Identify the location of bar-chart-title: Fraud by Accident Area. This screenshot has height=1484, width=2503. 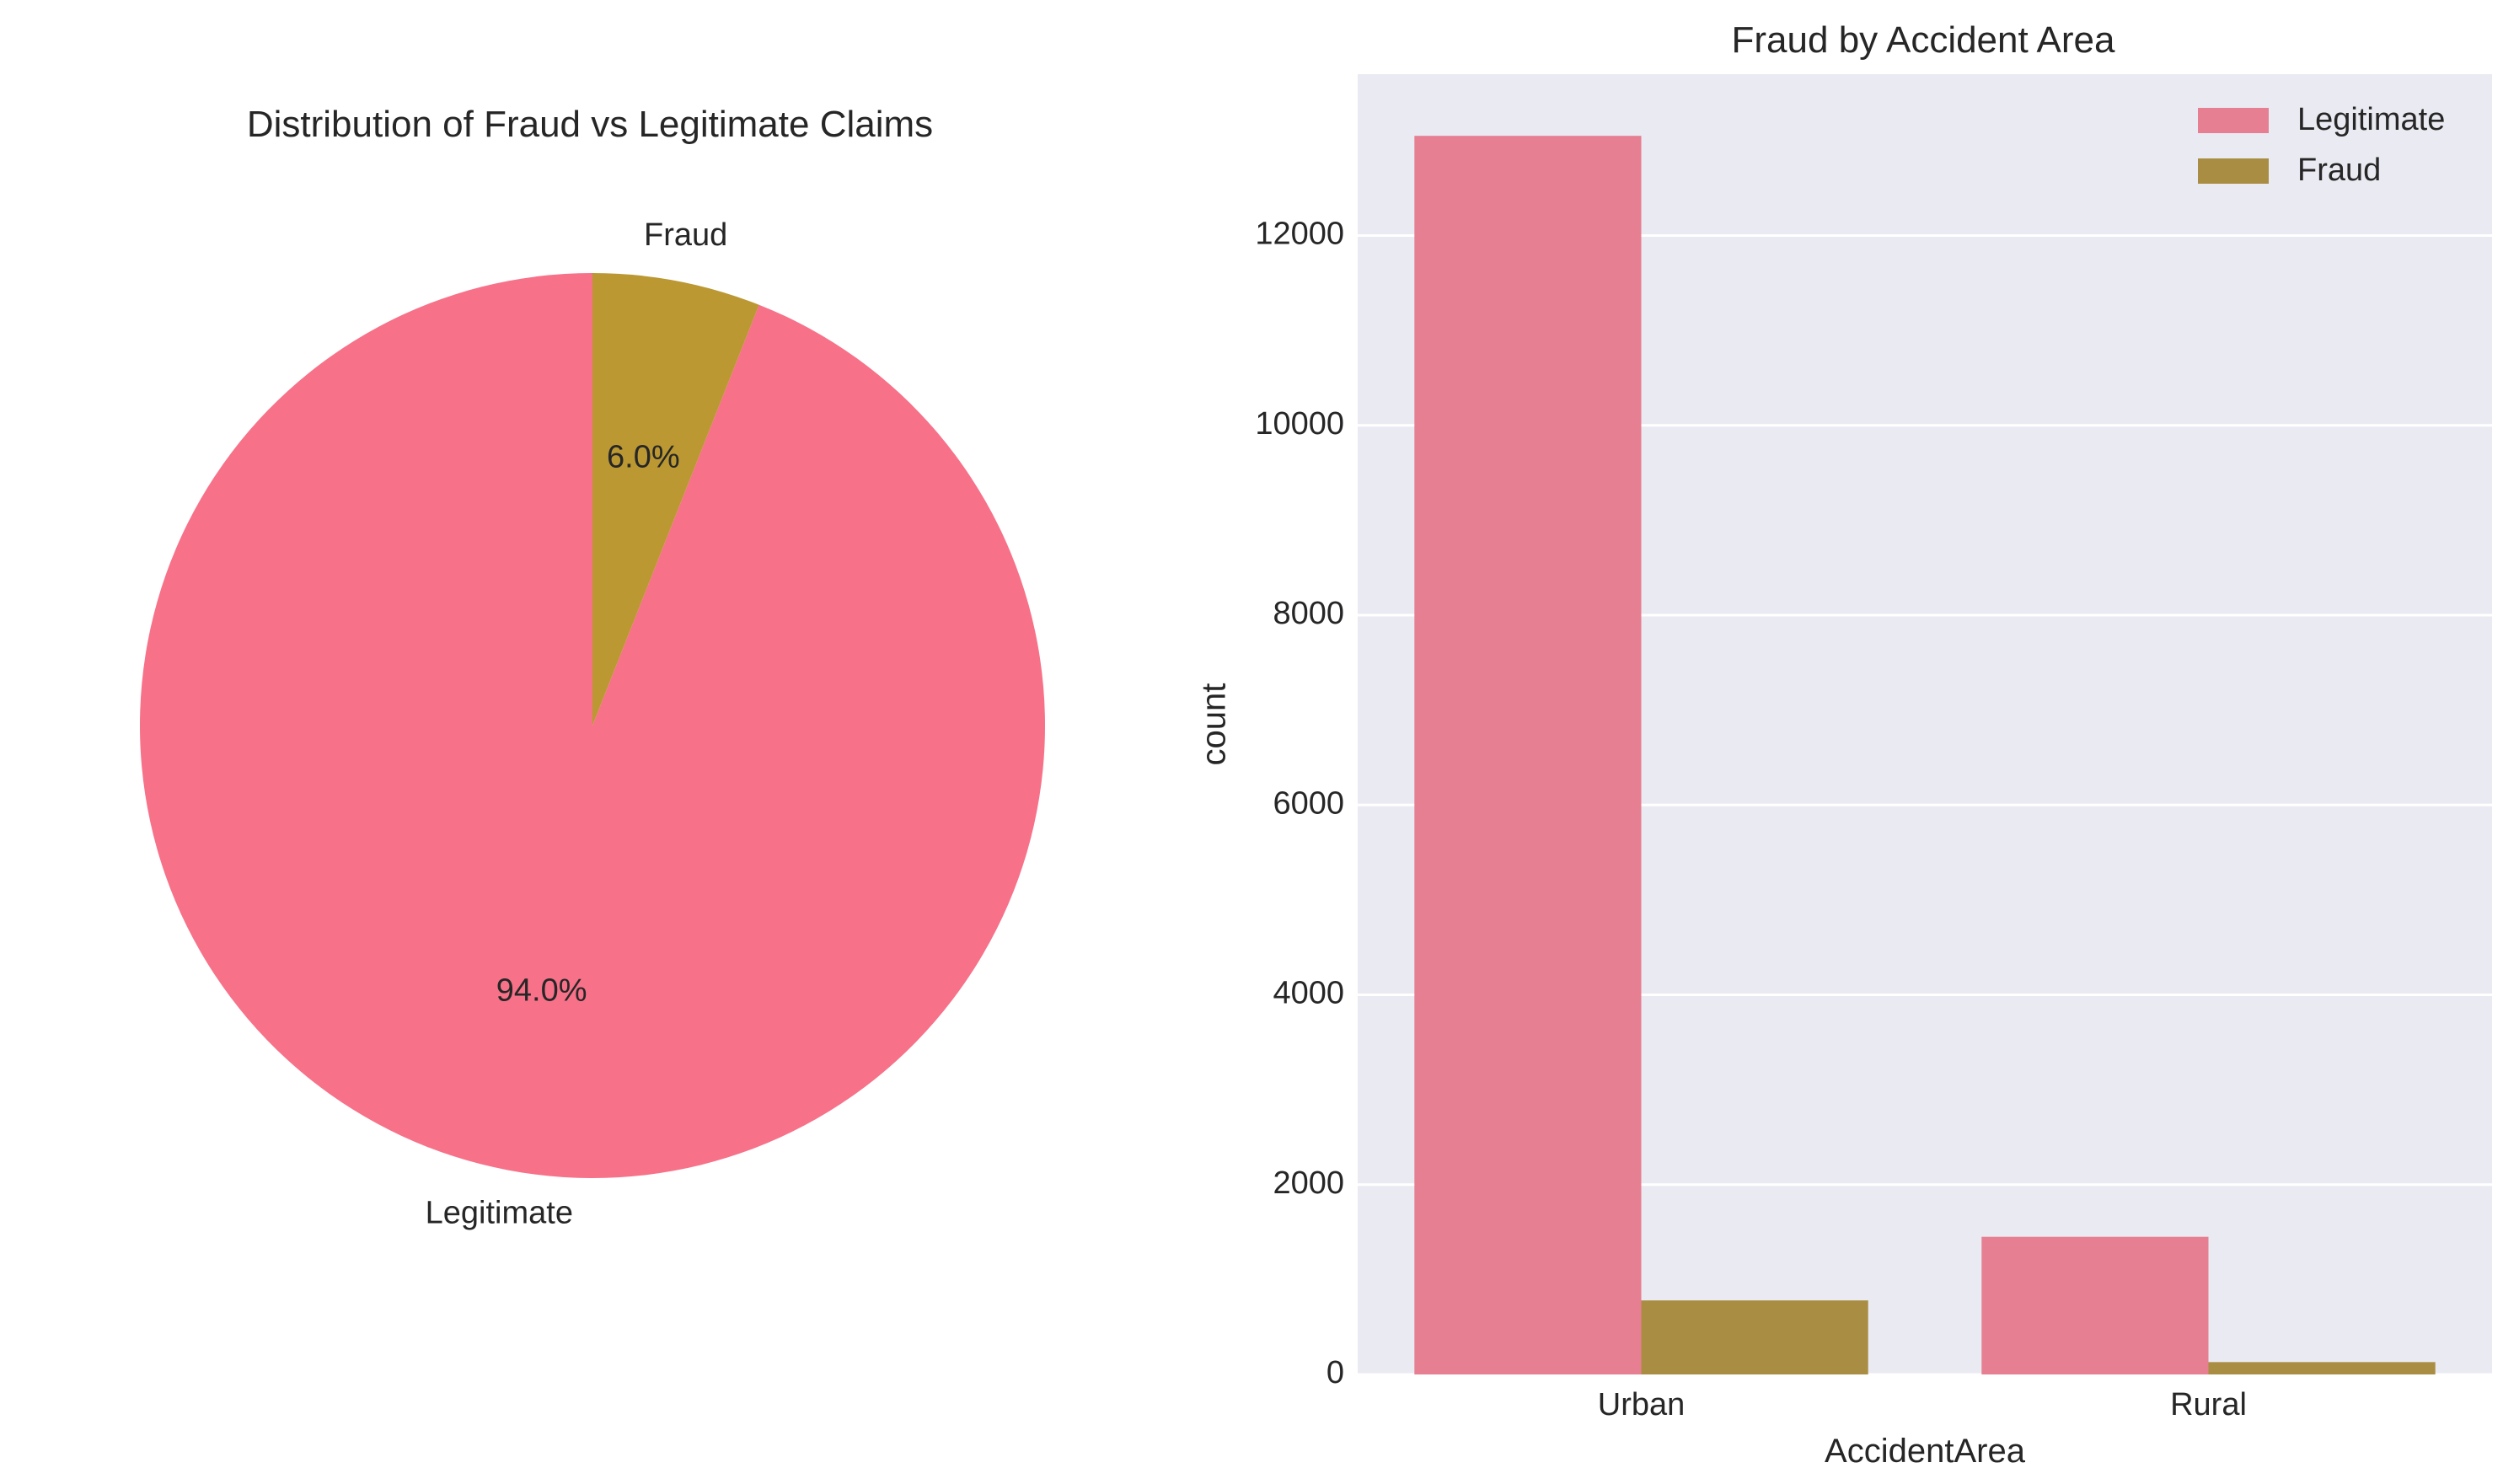
(1923, 40).